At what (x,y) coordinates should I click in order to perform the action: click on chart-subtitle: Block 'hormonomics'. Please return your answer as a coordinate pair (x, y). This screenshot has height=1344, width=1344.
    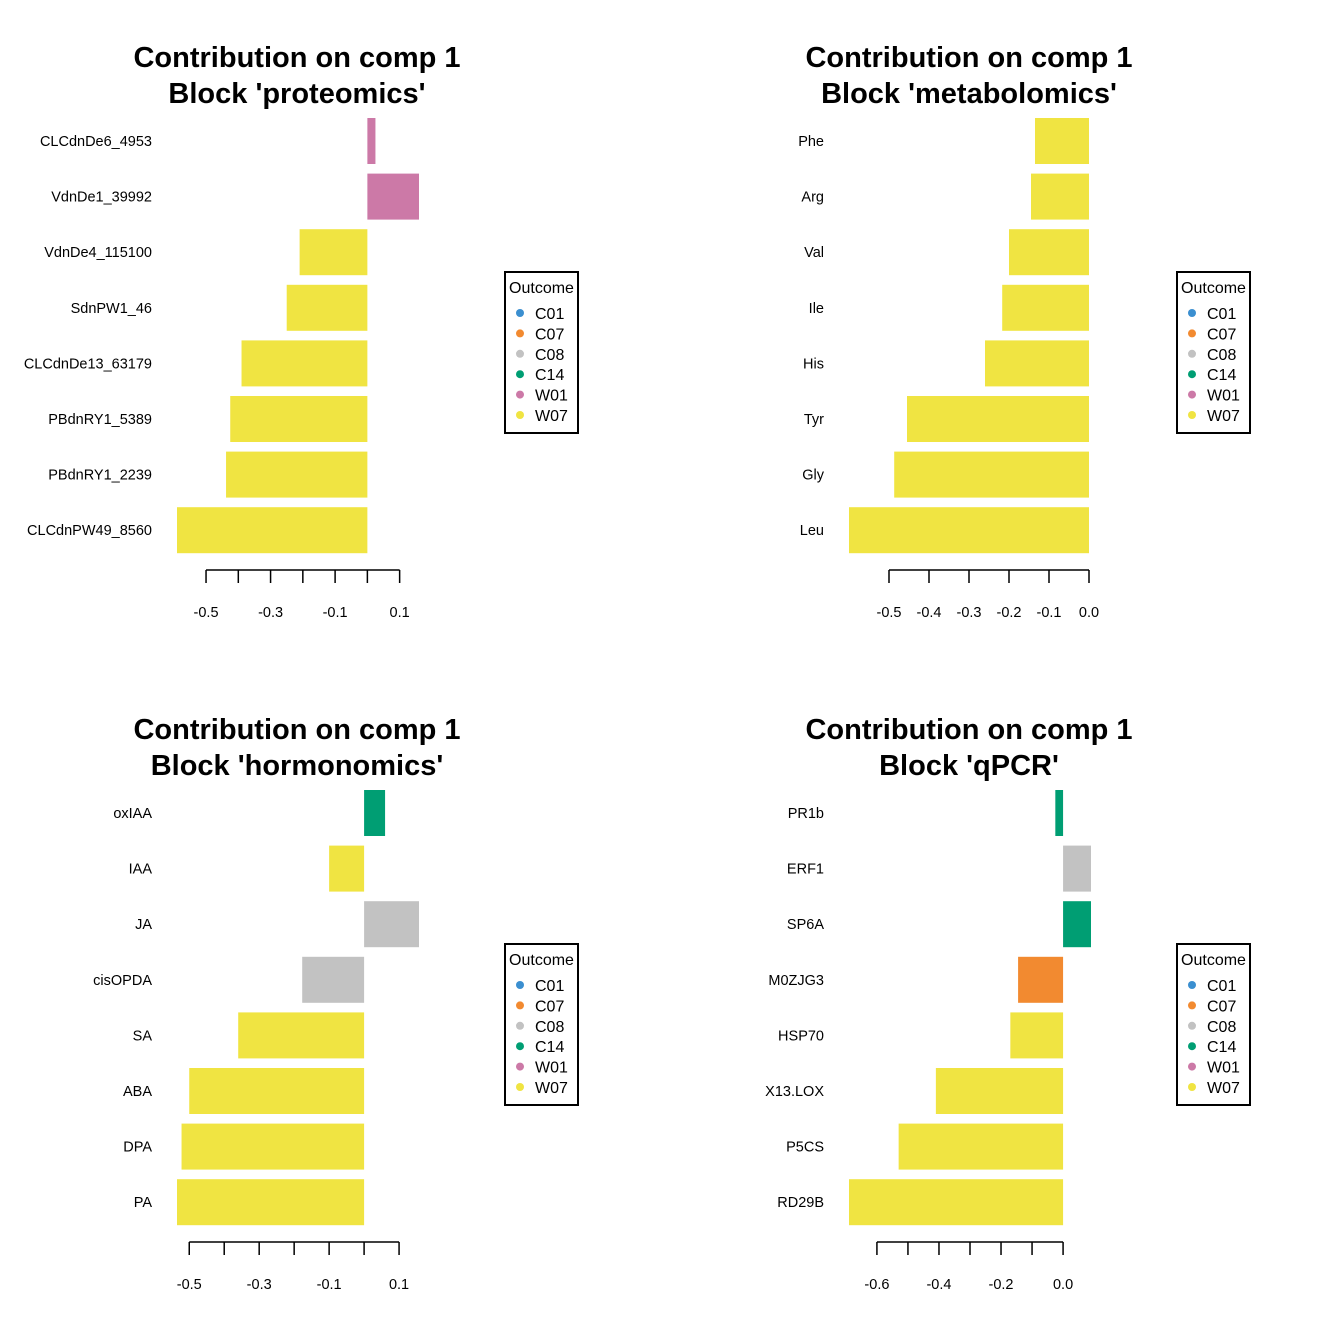
    Looking at the image, I should click on (297, 766).